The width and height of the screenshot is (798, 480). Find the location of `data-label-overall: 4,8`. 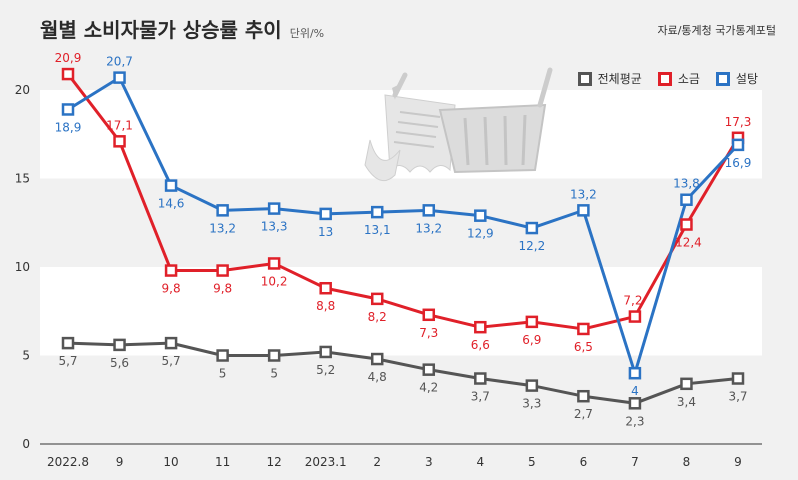

data-label-overall: 4,8 is located at coordinates (377, 377).